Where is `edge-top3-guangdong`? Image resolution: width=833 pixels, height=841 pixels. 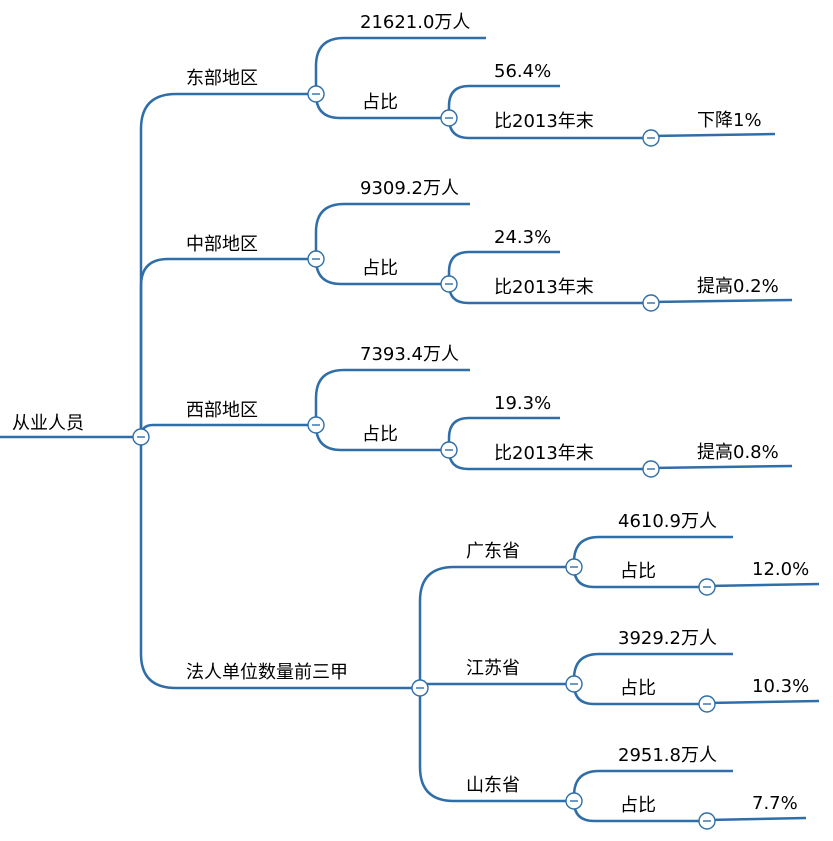
edge-top3-guangdong is located at coordinates (496, 626).